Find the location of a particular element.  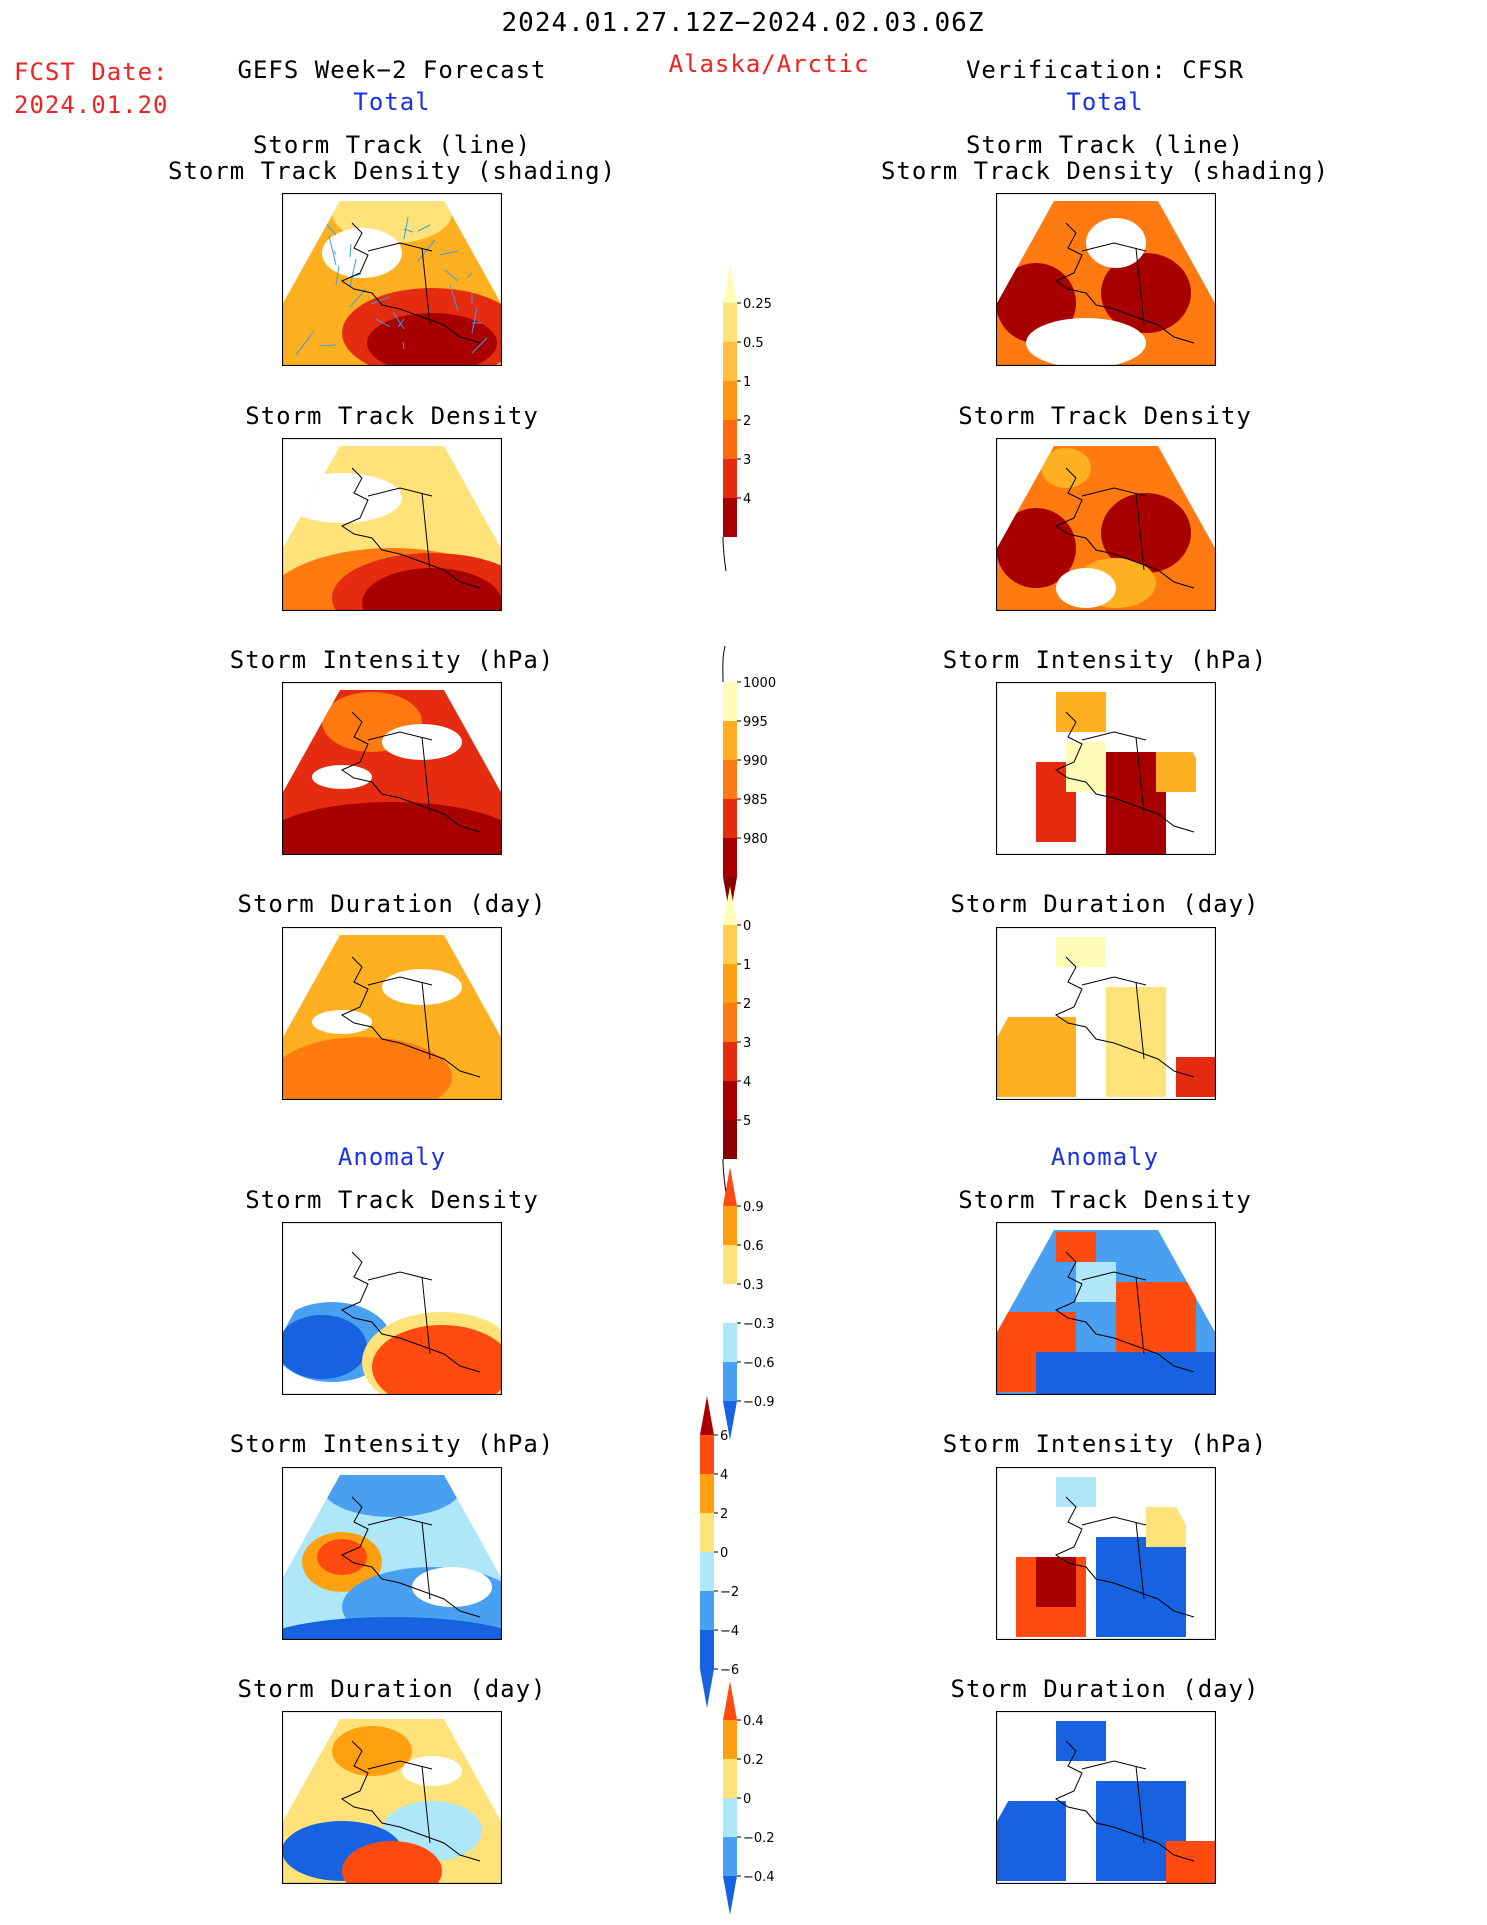

right-track-map is located at coordinates (1106, 279).